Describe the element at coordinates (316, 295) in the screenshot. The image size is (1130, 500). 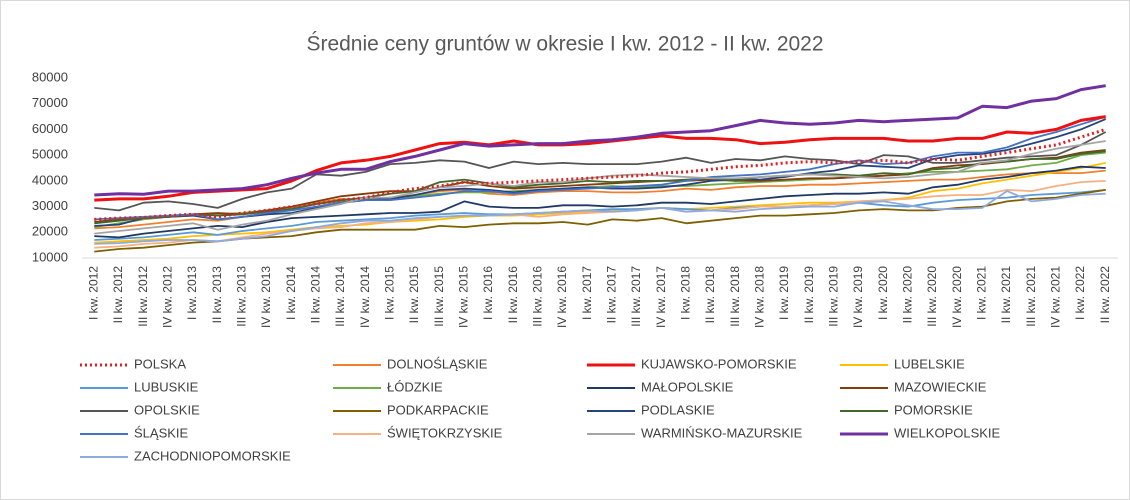
I see `x-tick-label: II kw. 2014` at that location.